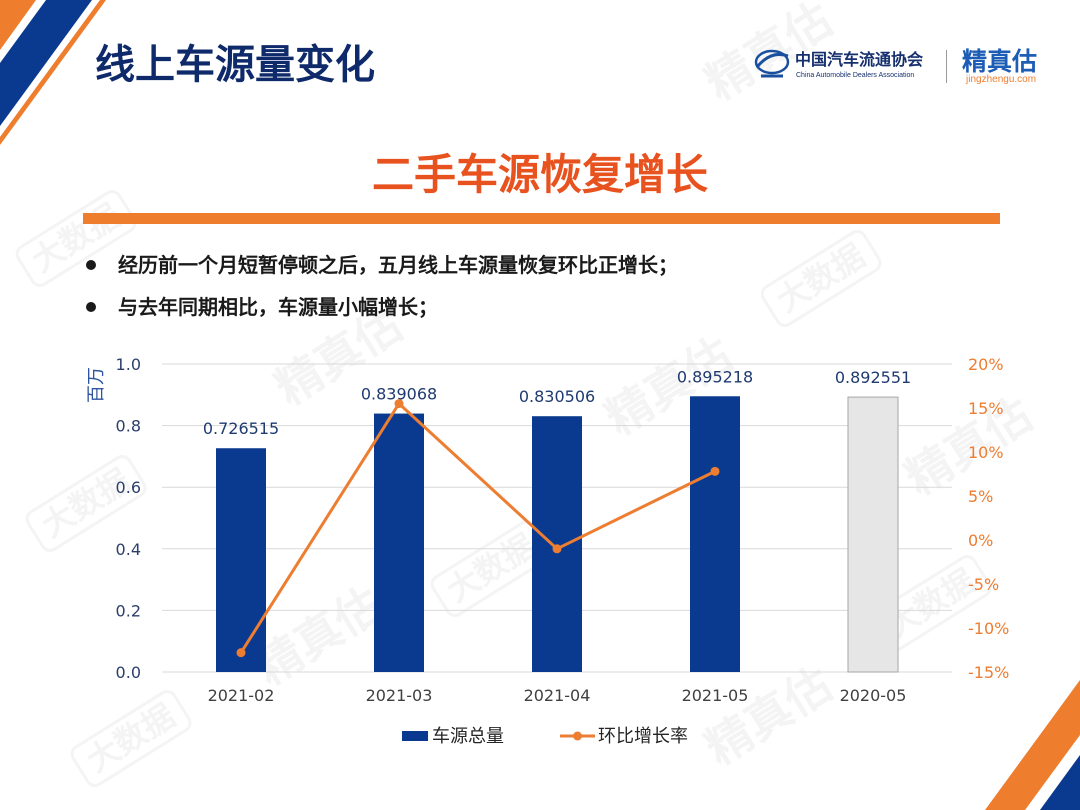 The height and width of the screenshot is (810, 1080). Describe the element at coordinates (128, 672) in the screenshot. I see `y-tick-label: 0.0` at that location.